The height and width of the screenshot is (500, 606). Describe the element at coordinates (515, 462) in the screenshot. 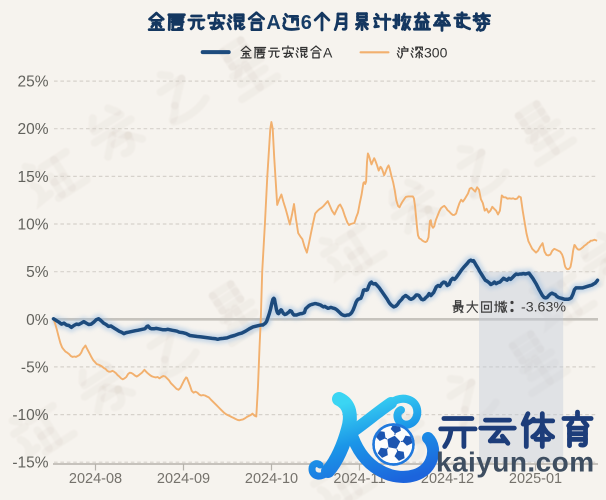

I see `svg-text: kaiyun.com` at that location.